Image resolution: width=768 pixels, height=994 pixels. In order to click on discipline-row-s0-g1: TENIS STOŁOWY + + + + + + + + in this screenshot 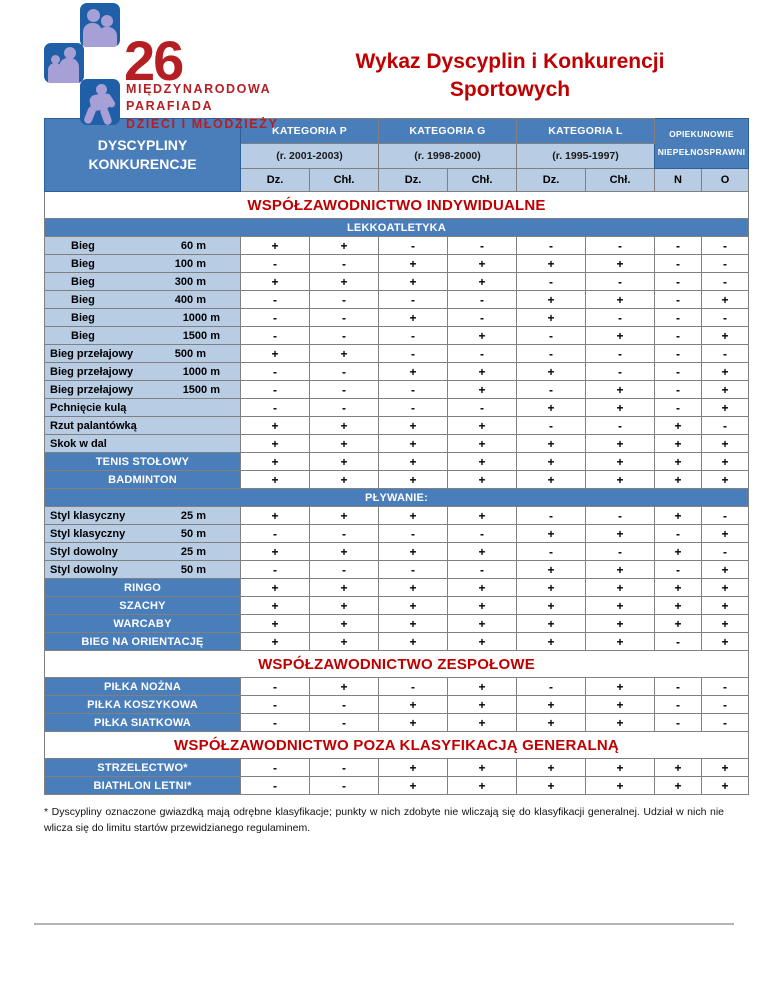, I will do `click(396, 461)`.